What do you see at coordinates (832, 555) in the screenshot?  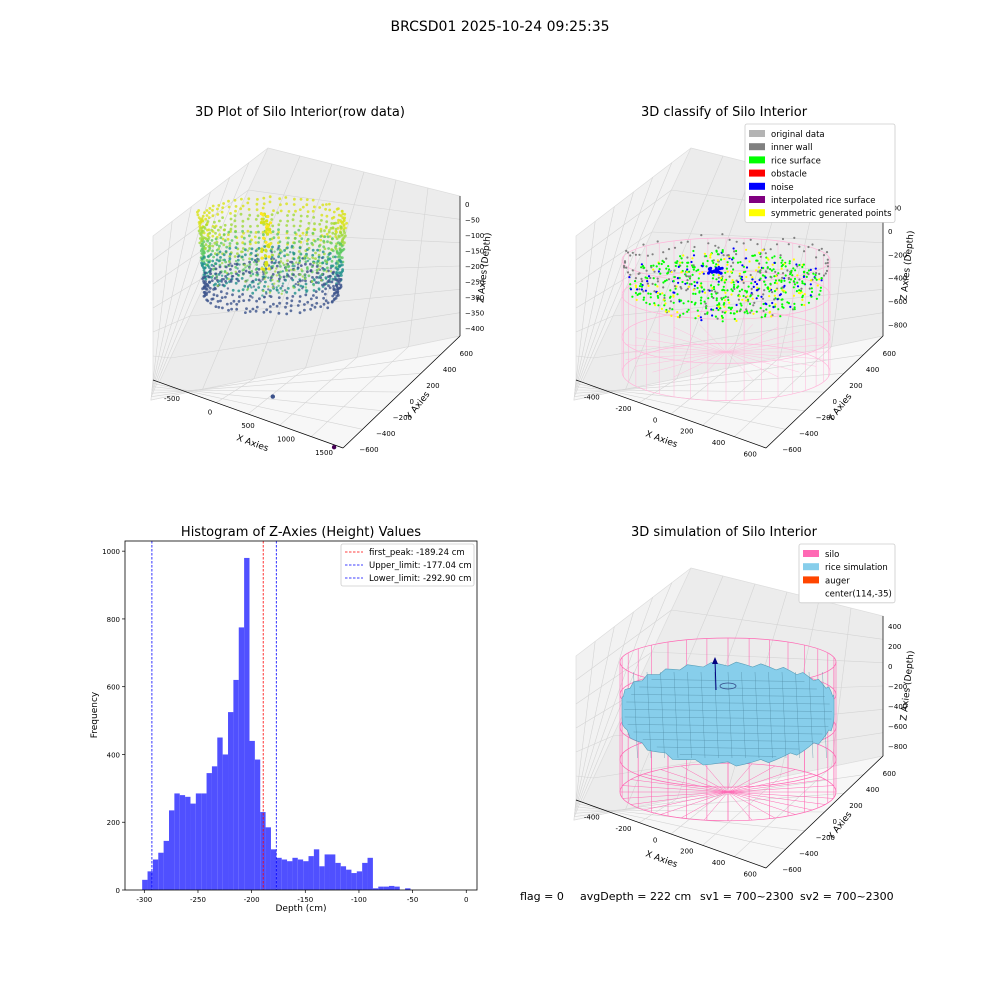 I see `legend-entry: silo` at bounding box center [832, 555].